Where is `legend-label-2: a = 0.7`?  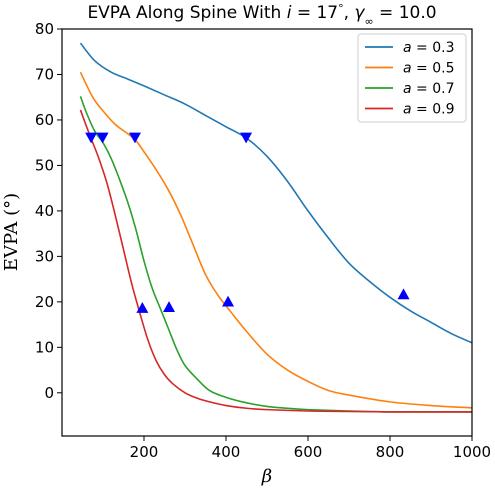 legend-label-2: a = 0.7 is located at coordinates (429, 89).